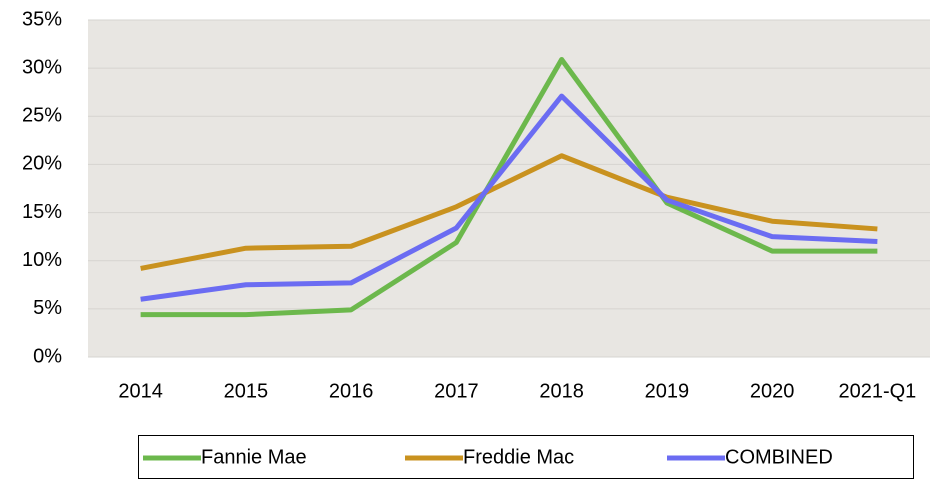  I want to click on y-tick-label: 35%, so click(42, 19).